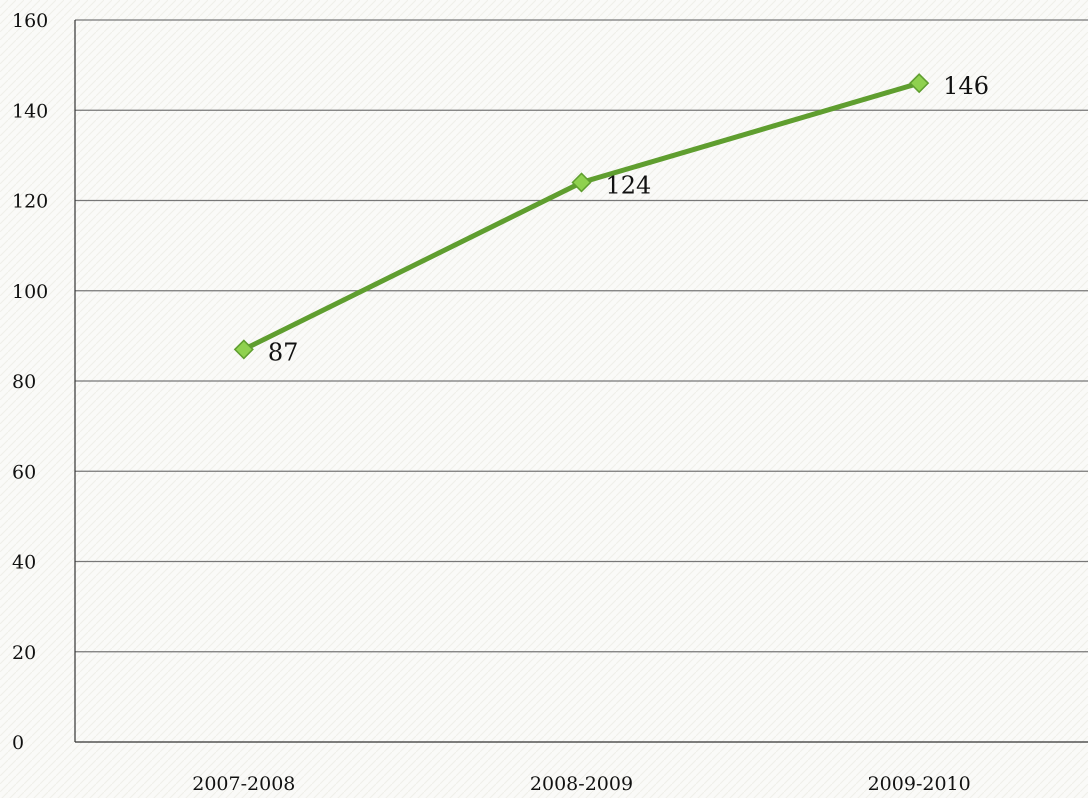  Describe the element at coordinates (966, 86) in the screenshot. I see `data-label: 146` at that location.